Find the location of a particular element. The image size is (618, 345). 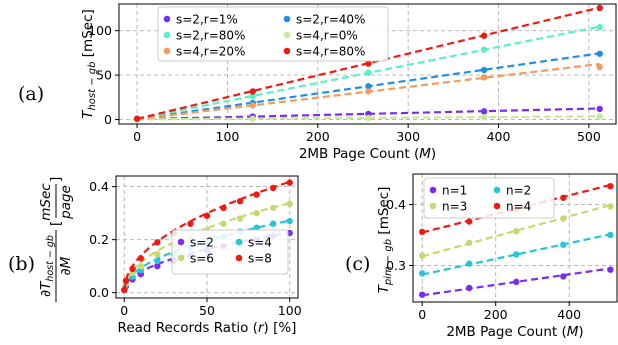

panel-label: (c) is located at coordinates (357, 264).